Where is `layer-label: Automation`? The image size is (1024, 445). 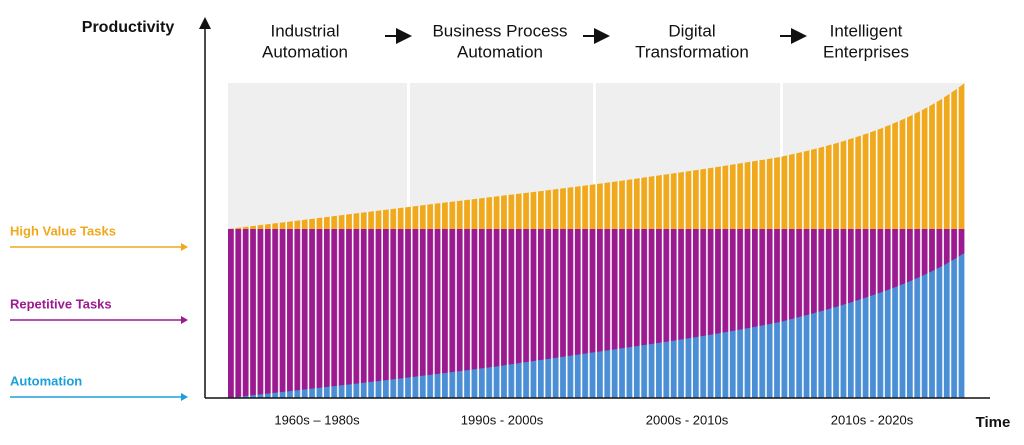 layer-label: Automation is located at coordinates (46, 380).